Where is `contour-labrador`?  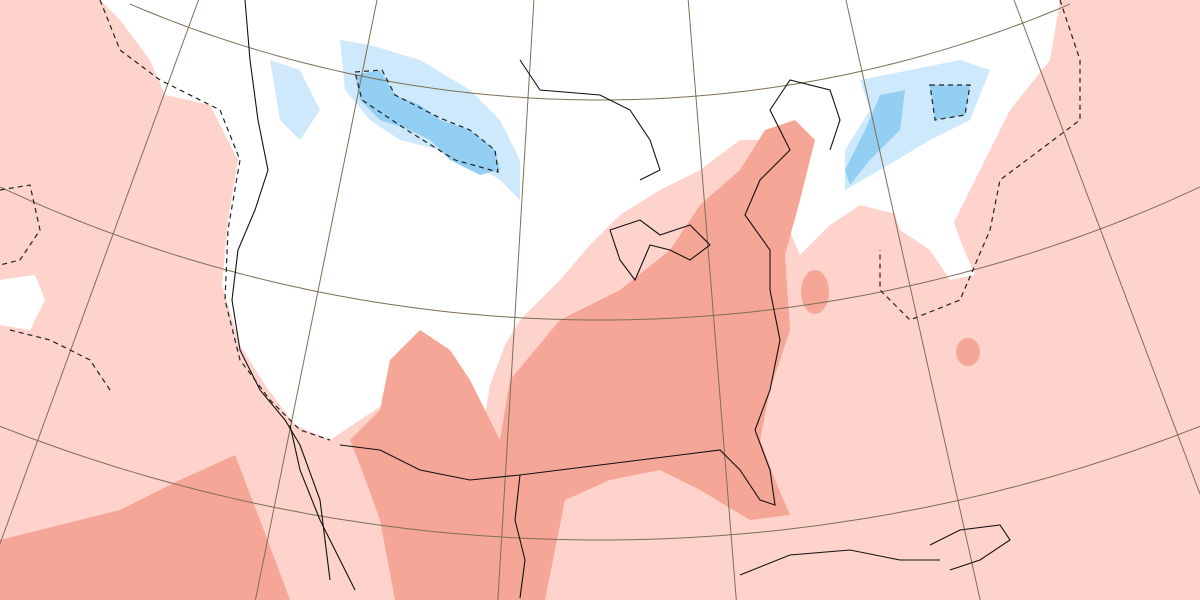 contour-labrador is located at coordinates (950, 102).